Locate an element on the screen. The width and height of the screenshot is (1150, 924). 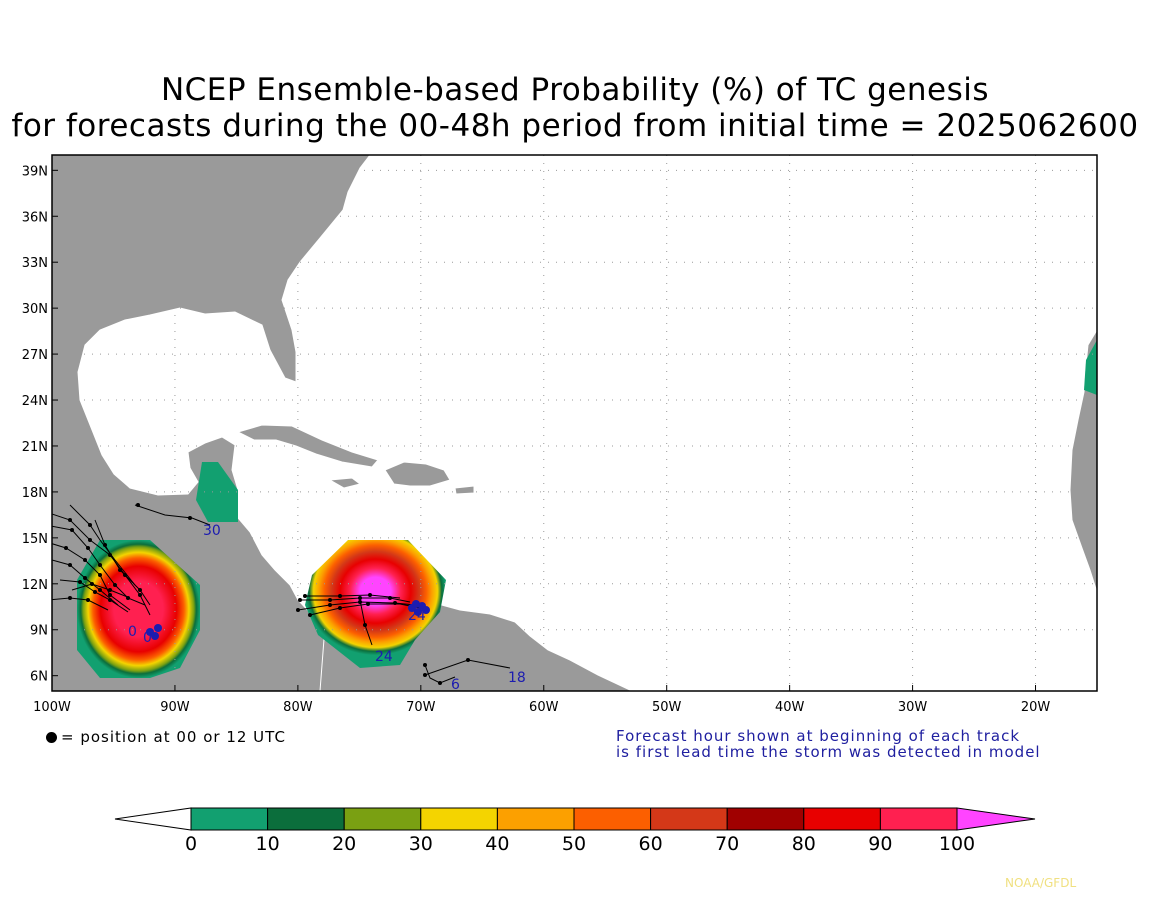
colorbar-label: 20 is located at coordinates (344, 844).